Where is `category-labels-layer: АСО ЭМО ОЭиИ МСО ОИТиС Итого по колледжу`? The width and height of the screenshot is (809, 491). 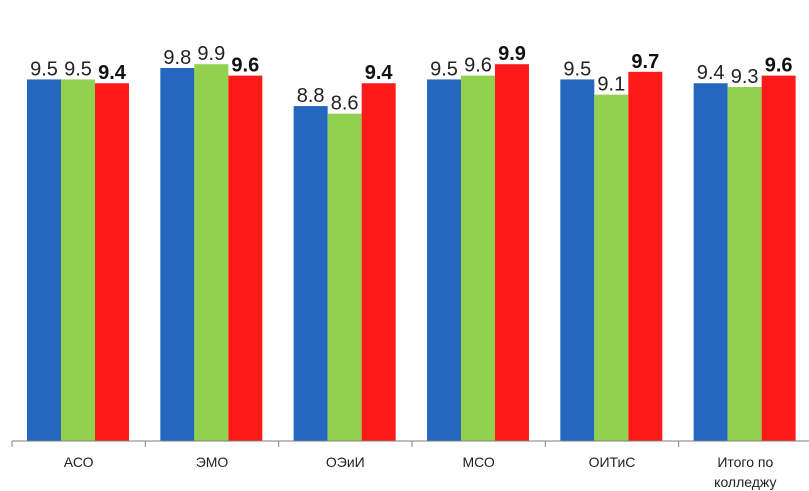
category-labels-layer: АСО ЭМО ОЭиИ МСО ОИТиС Итого по колледжу is located at coordinates (420, 472).